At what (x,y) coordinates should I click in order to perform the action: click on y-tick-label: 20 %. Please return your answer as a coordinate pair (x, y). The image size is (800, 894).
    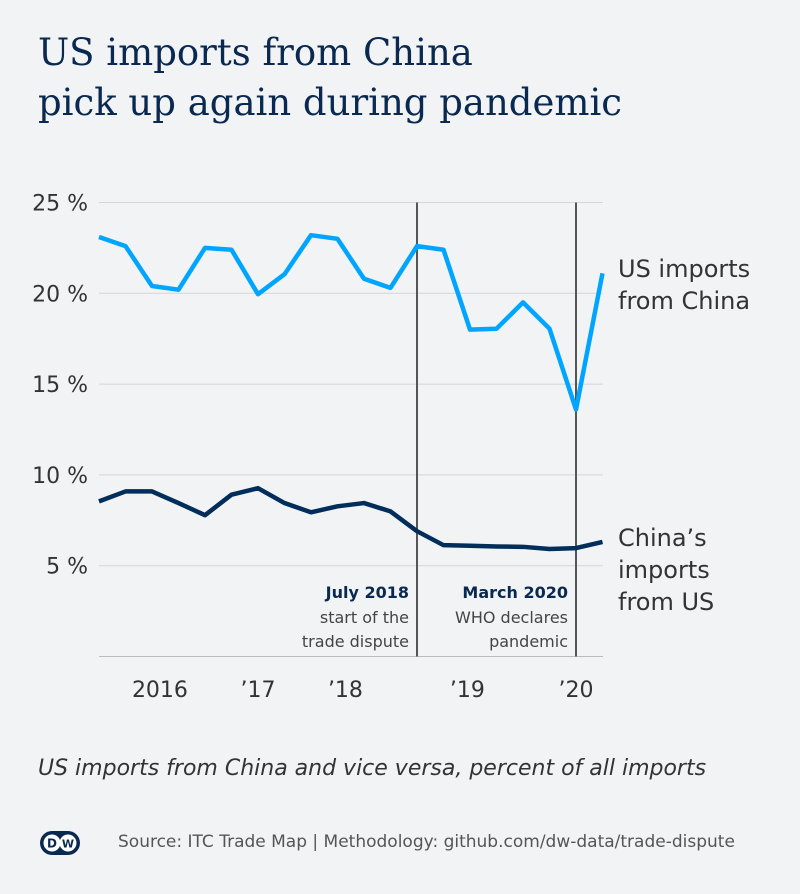
    Looking at the image, I should click on (60, 294).